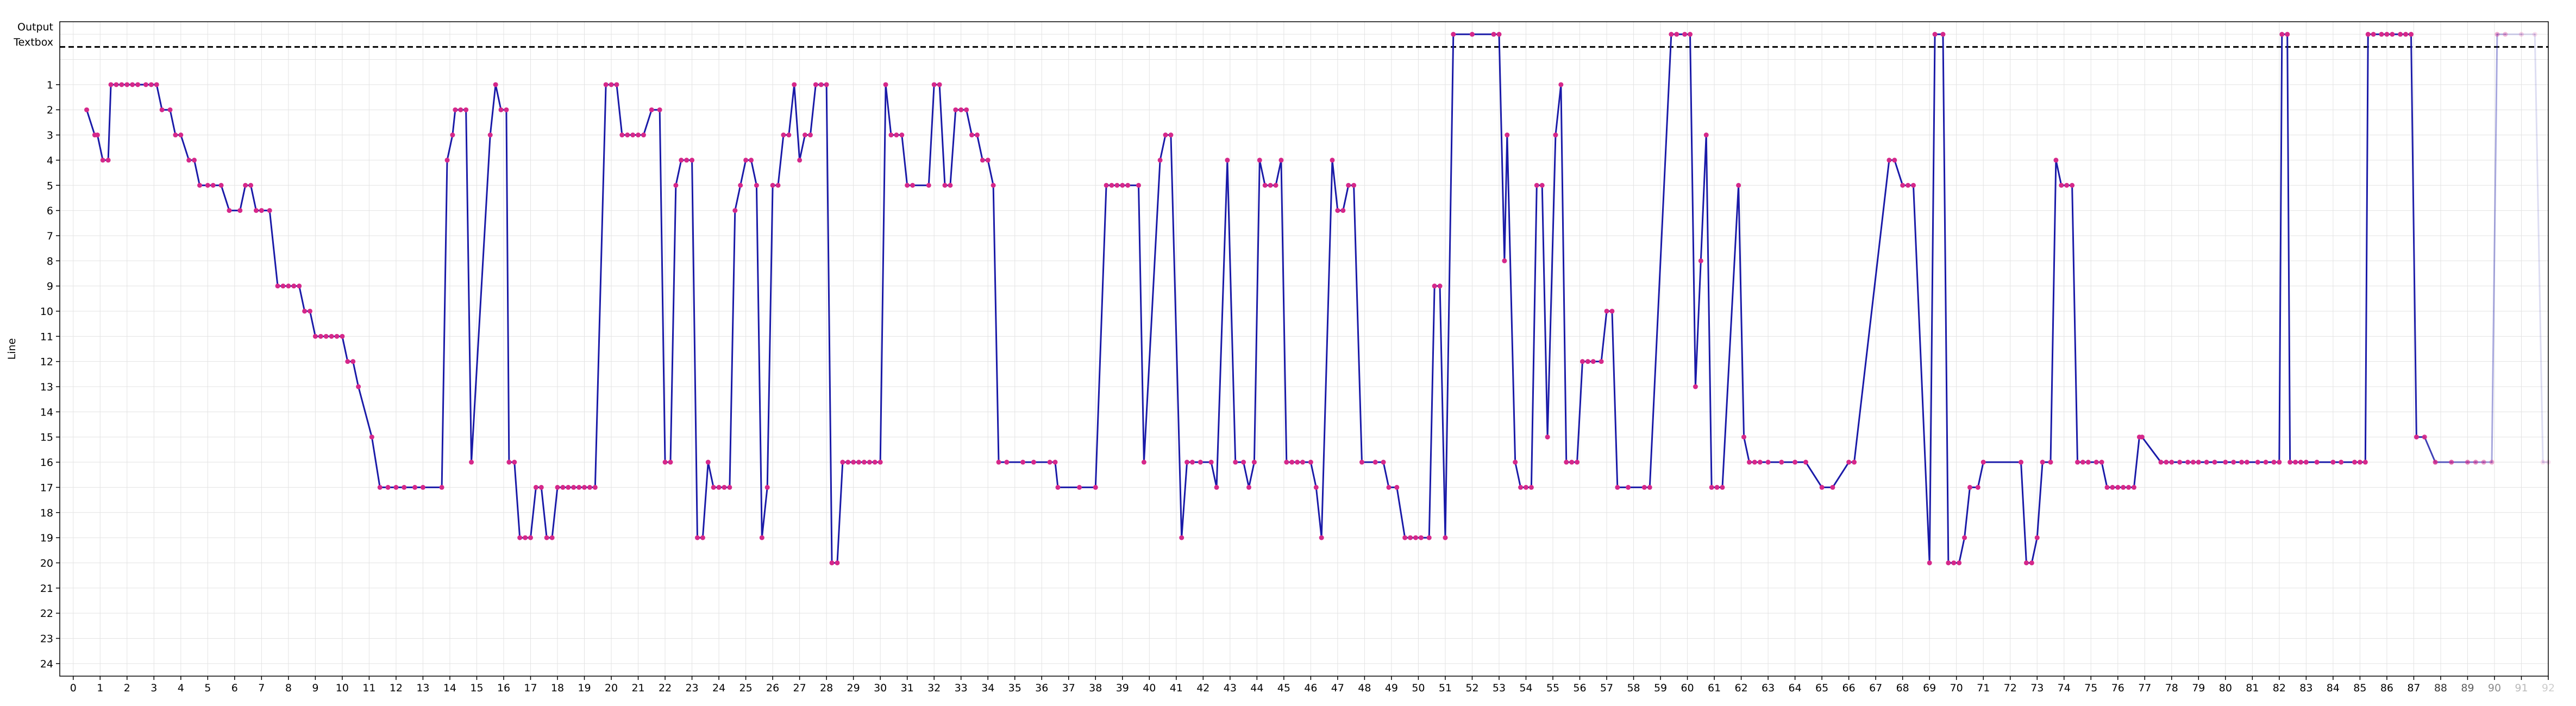 The image size is (2576, 706). What do you see at coordinates (50, 136) in the screenshot?
I see `y-tick-label: 3` at bounding box center [50, 136].